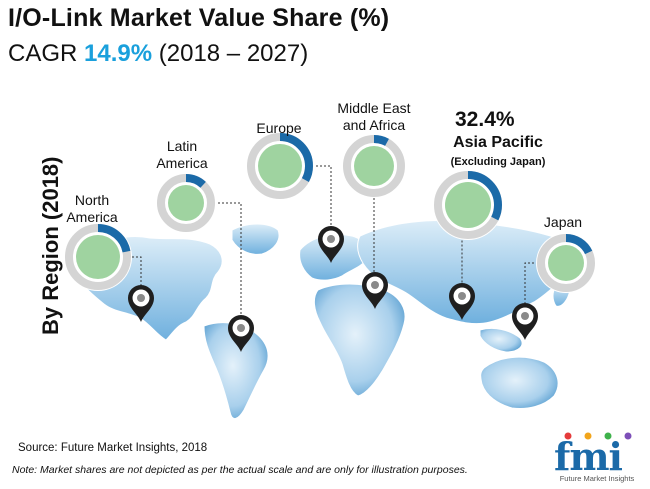 The width and height of the screenshot is (650, 489). I want to click on donut-north-america, so click(98, 257).